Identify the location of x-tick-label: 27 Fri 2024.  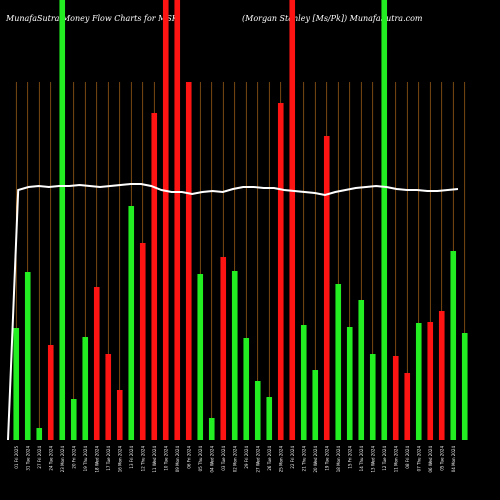
(39, 457).